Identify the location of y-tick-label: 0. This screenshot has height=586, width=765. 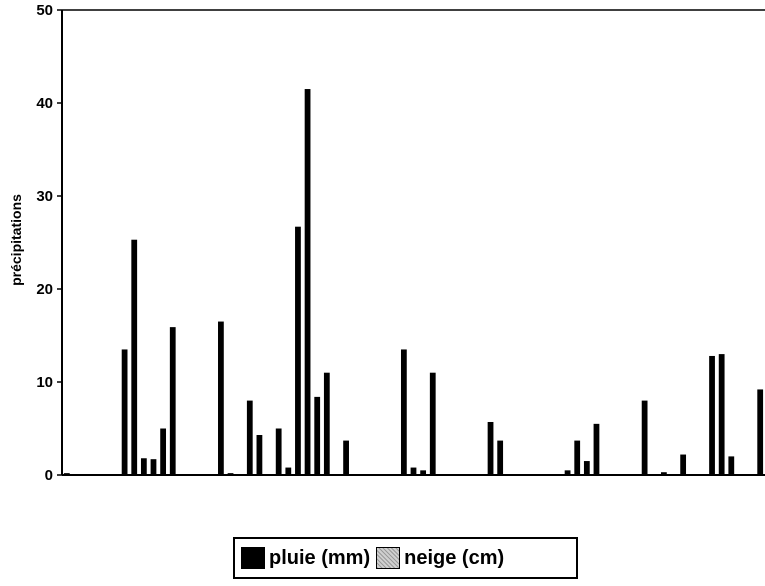
(49, 475).